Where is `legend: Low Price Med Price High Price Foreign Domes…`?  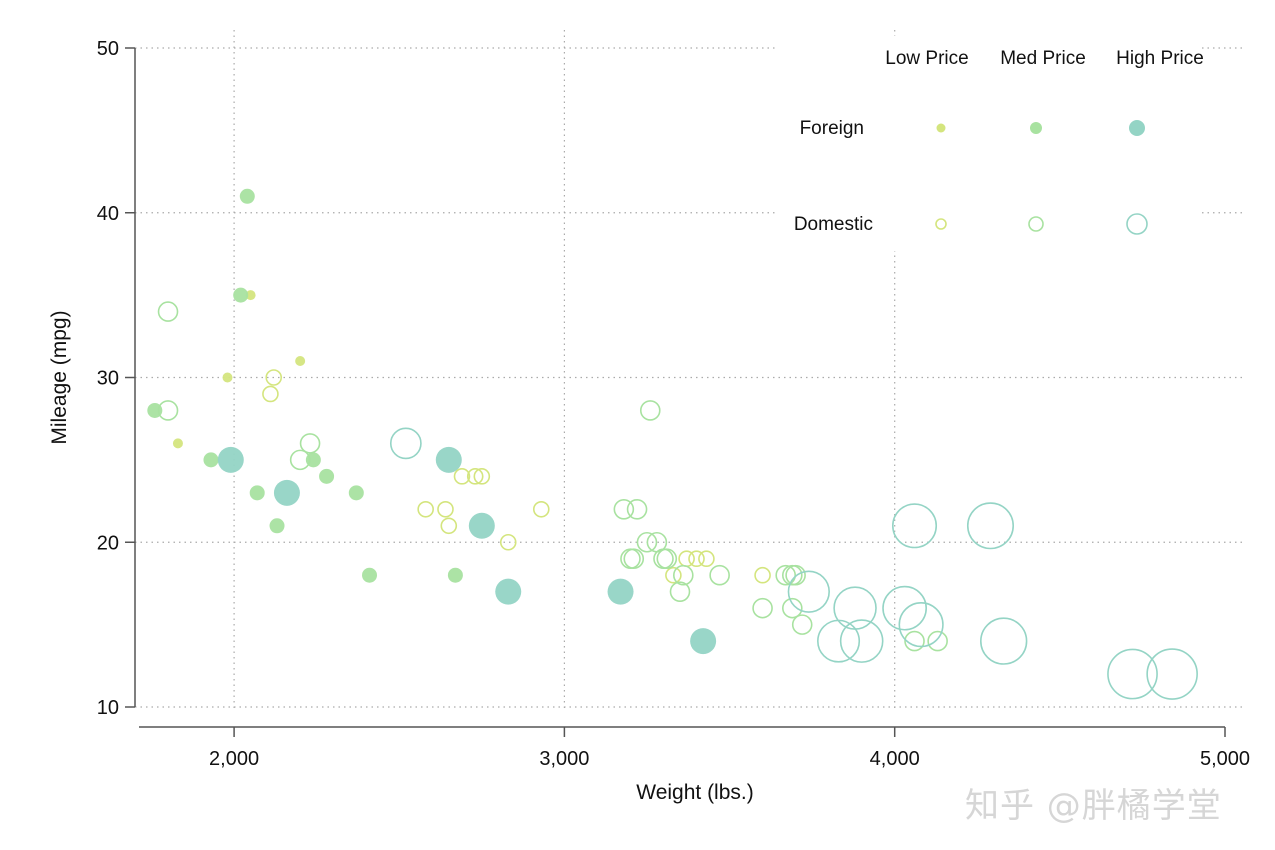
legend: Low Price Med Price High Price Foreign Domes… is located at coordinates (991, 143).